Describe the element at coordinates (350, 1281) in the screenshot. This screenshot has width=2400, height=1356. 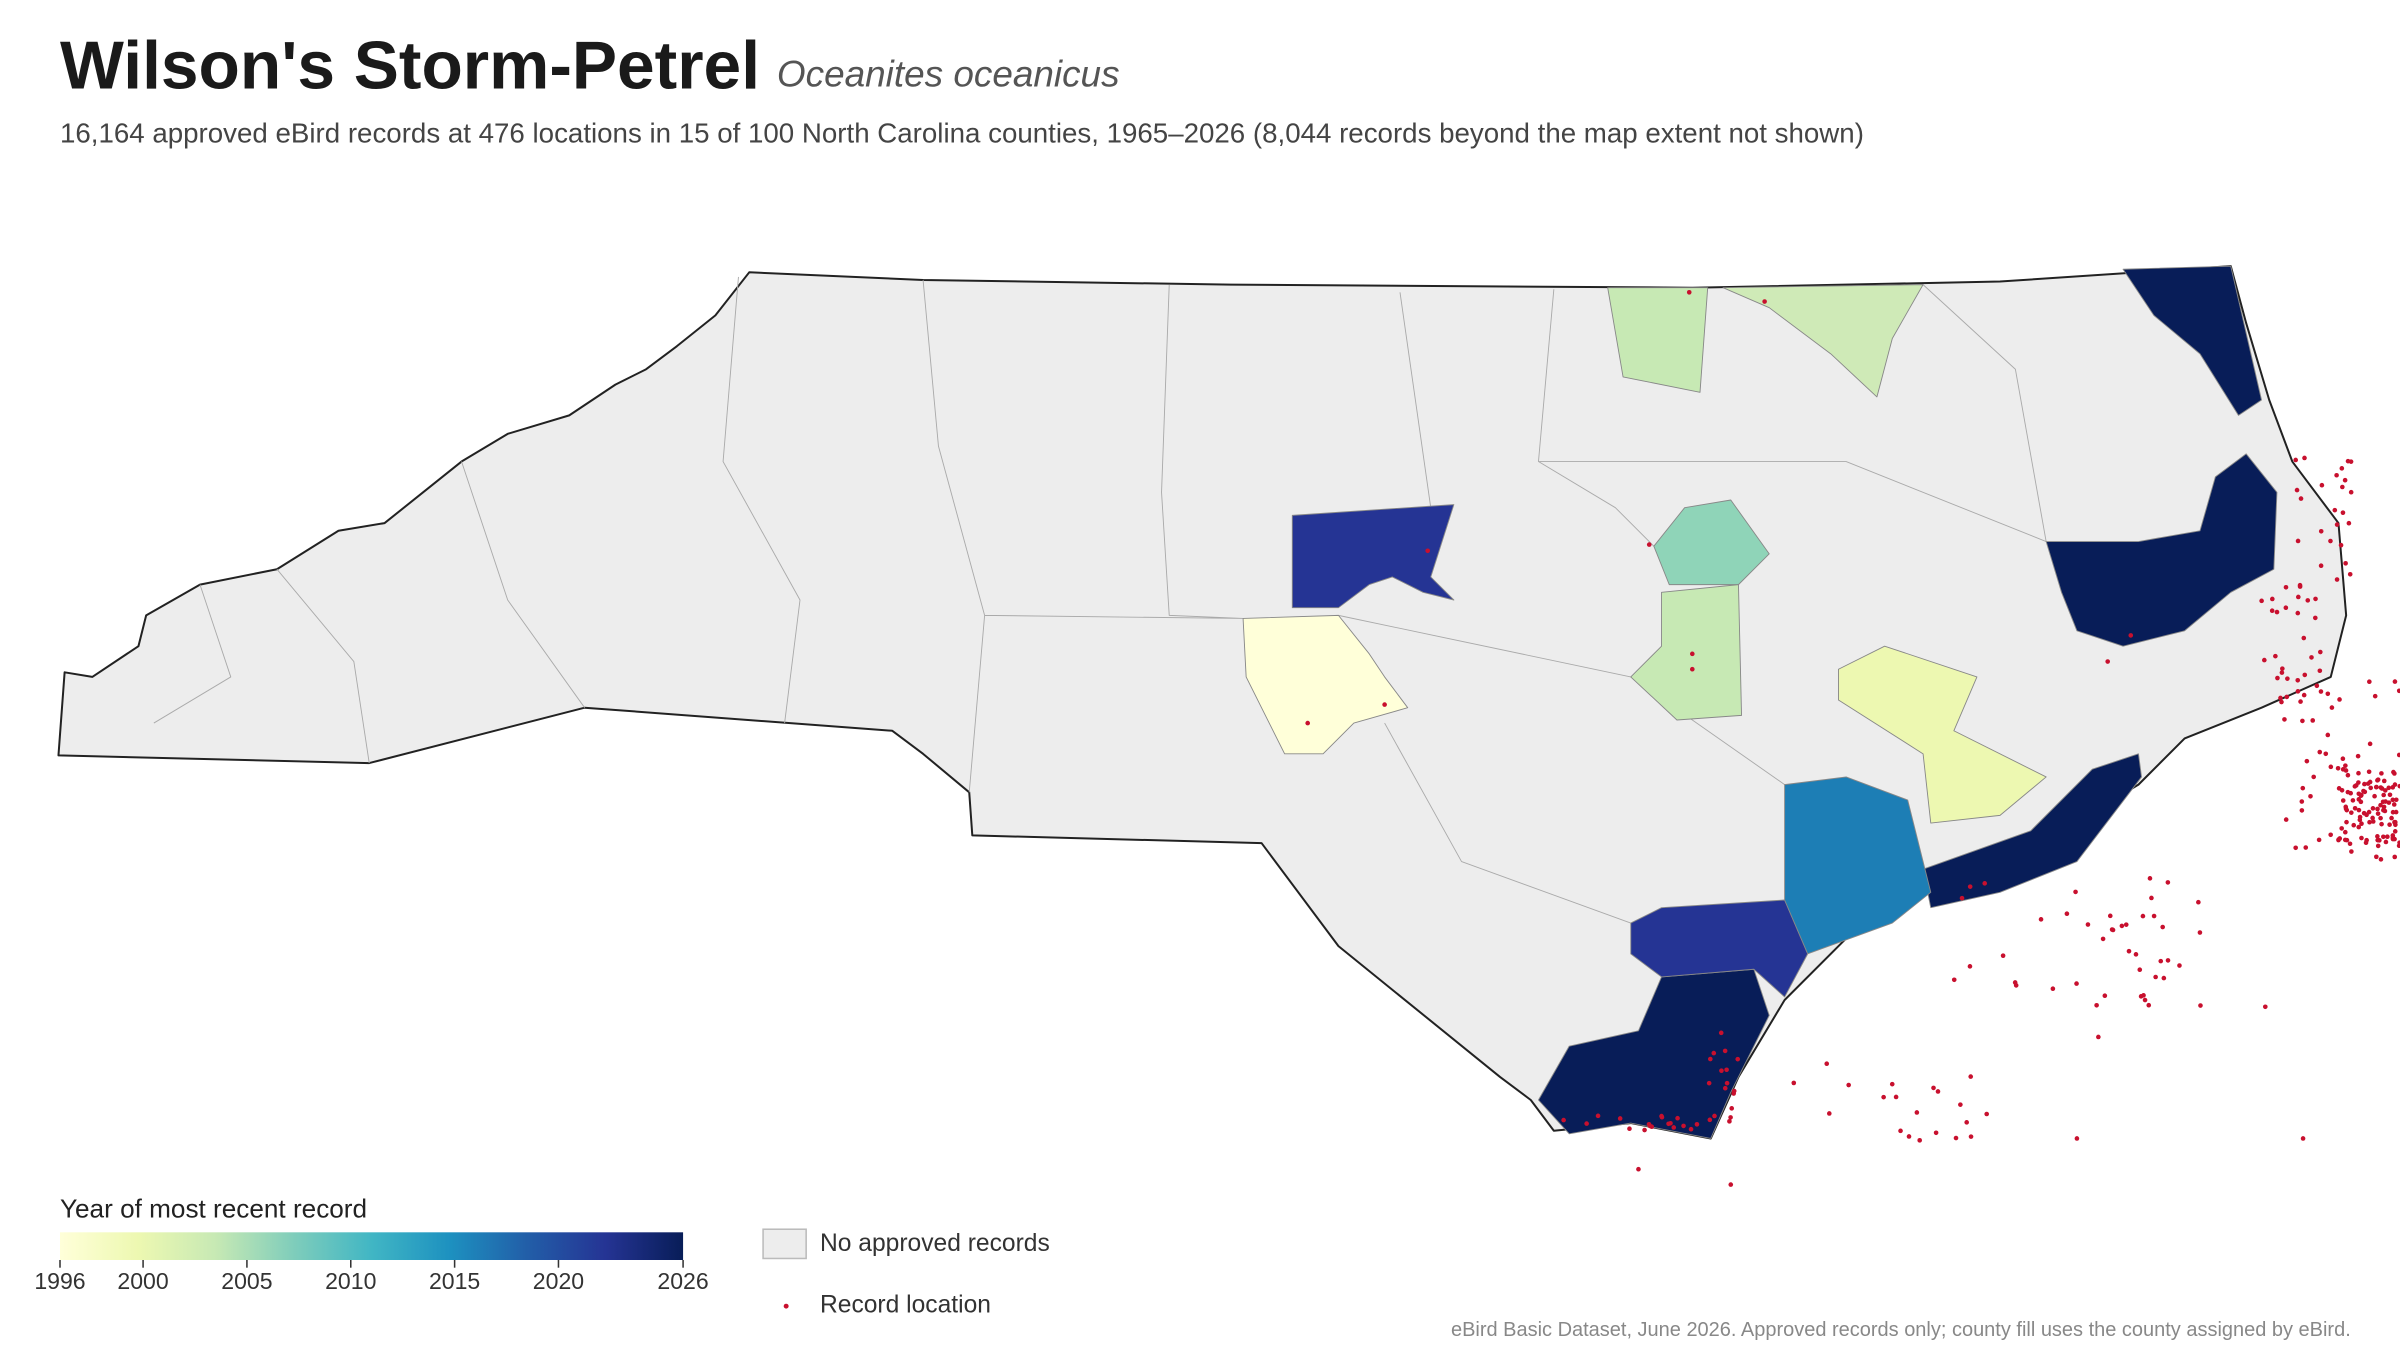
I see `colorbar-tick-label: 2010` at that location.